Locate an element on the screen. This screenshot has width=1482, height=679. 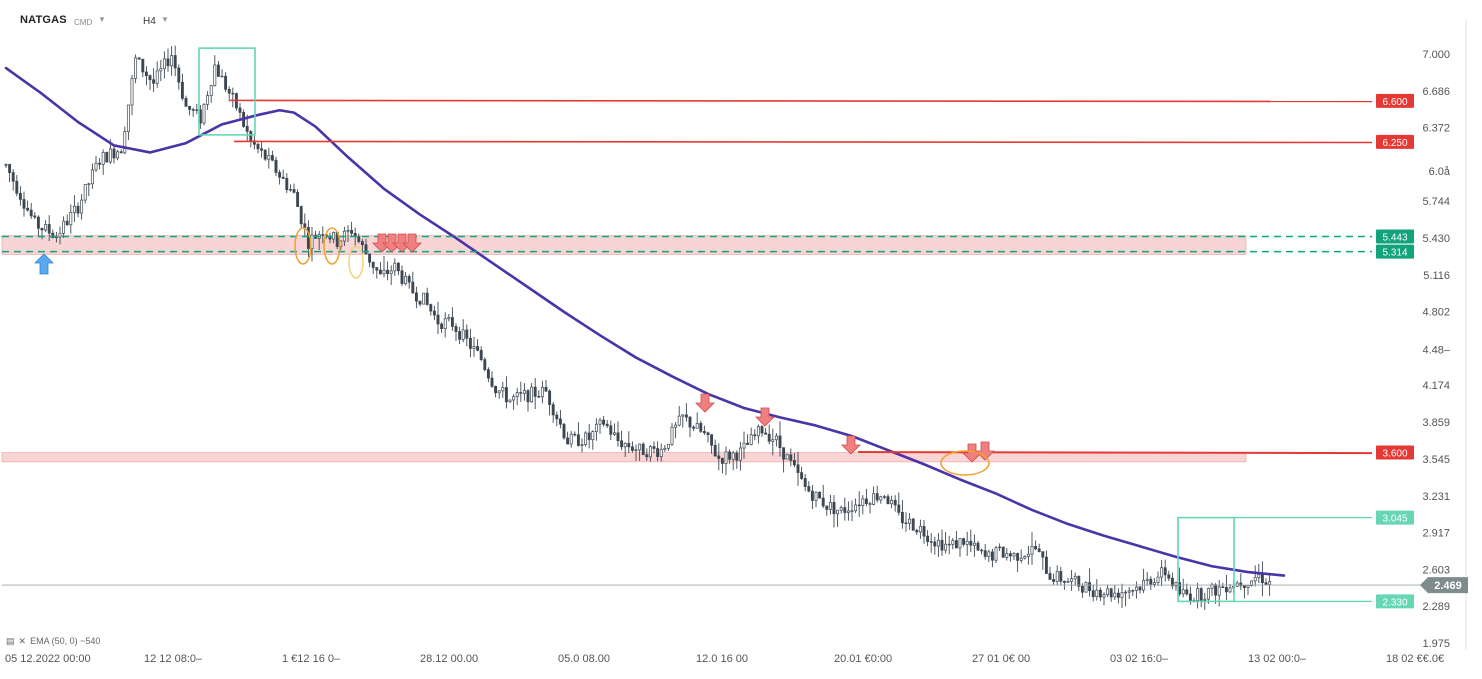
last-price-tag is located at coordinates (1444, 585).